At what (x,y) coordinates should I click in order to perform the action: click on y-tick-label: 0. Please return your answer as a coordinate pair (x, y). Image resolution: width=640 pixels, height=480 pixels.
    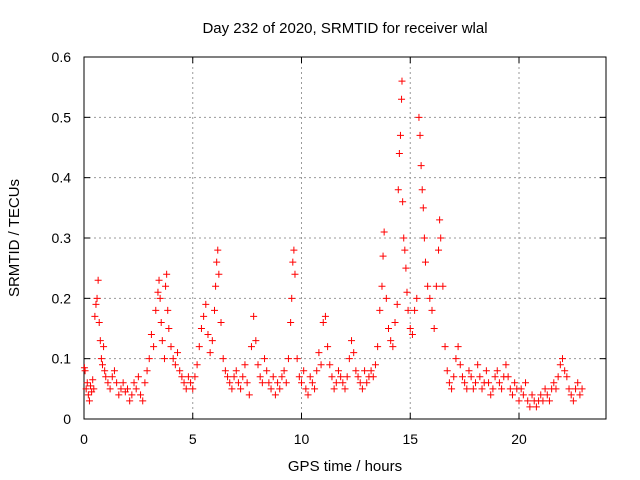
    Looking at the image, I should click on (67, 419).